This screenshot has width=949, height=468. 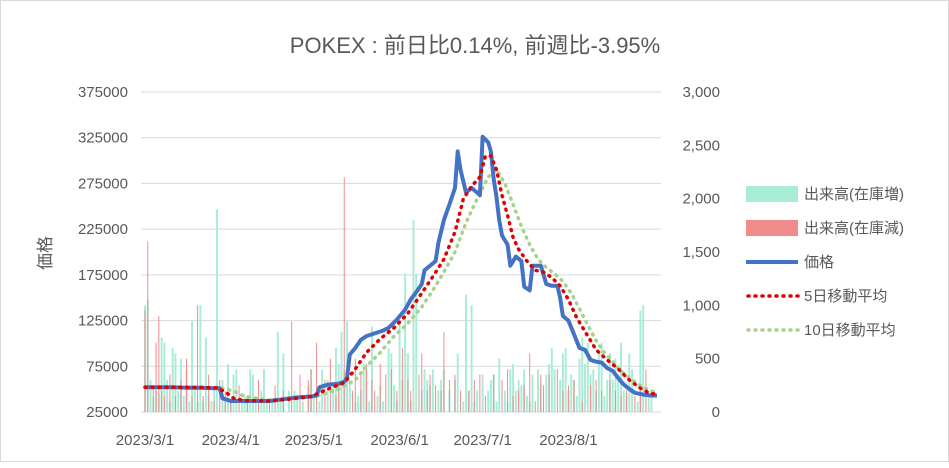 What do you see at coordinates (701, 199) in the screenshot?
I see `right-tick-label: 2,000` at bounding box center [701, 199].